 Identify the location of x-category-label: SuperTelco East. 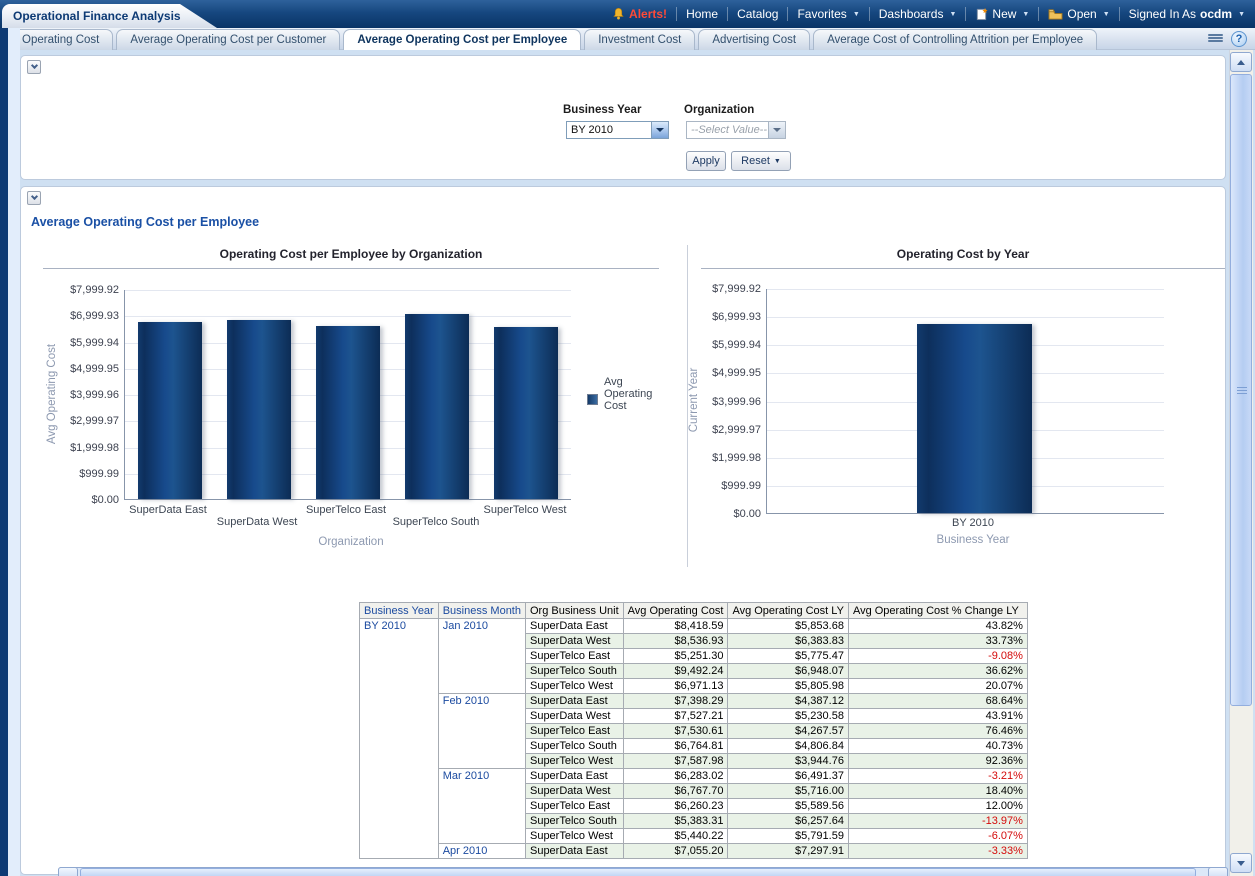
(346, 510).